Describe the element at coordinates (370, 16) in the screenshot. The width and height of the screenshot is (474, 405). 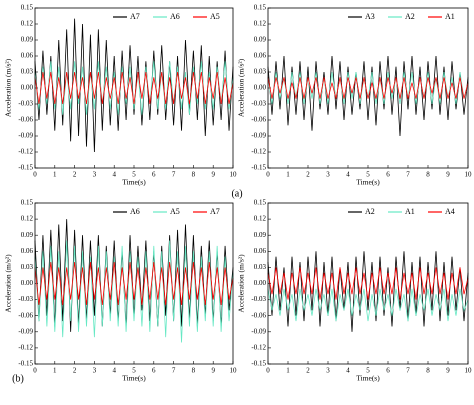
I see `legend-label: A3` at that location.